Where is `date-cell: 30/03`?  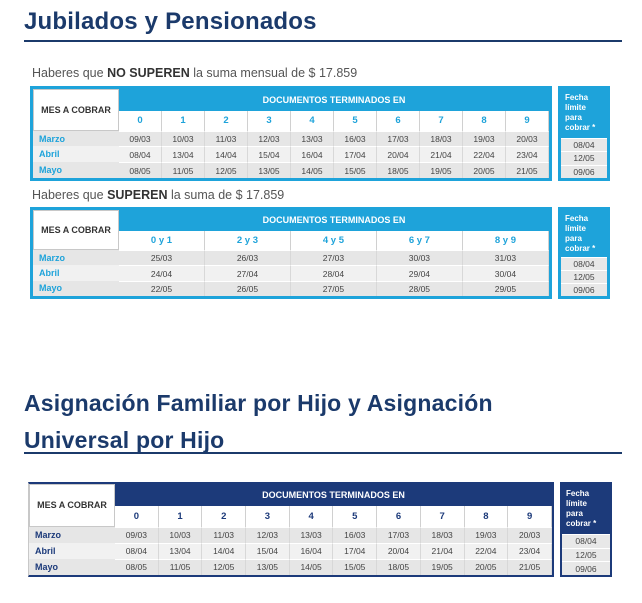
date-cell: 30/03 is located at coordinates (419, 258).